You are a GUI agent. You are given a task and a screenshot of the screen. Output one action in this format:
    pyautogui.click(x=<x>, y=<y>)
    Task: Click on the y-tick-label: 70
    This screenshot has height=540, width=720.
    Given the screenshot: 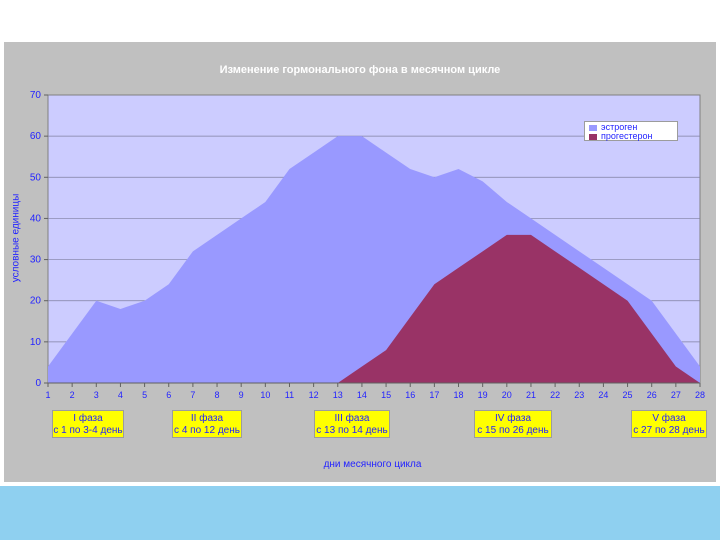 What is the action you would take?
    pyautogui.click(x=36, y=95)
    